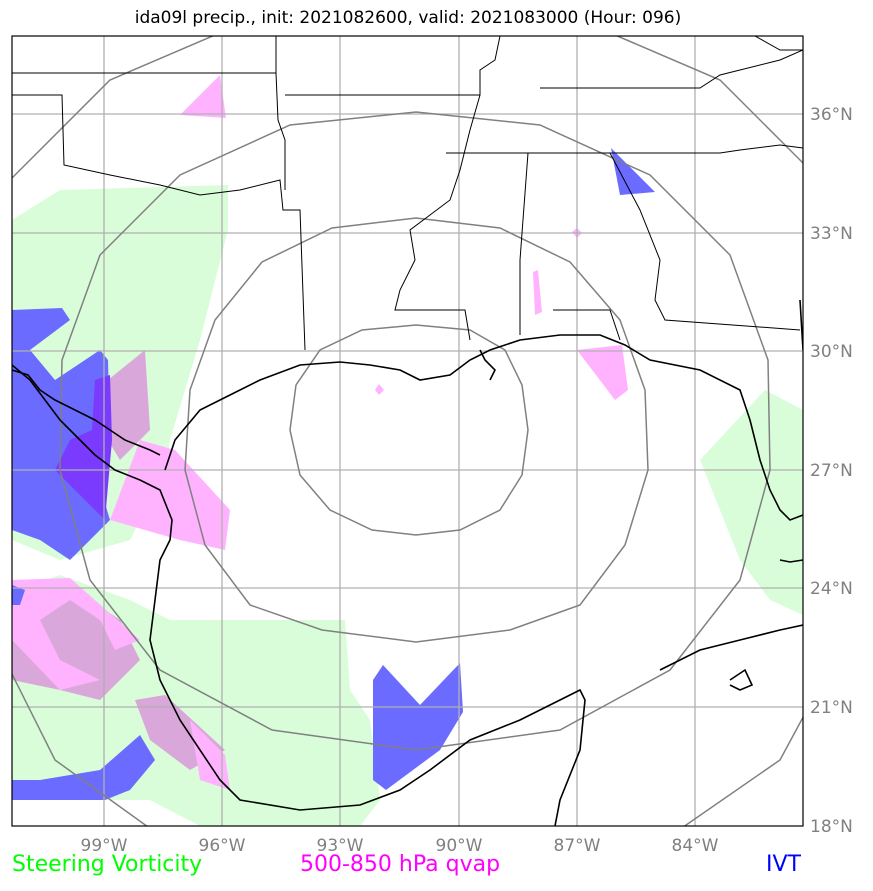  I want to click on lat-tick-labels: 36°N 33°N 30°N 27°N 24°N 21°N 18°N, so click(831, 471).